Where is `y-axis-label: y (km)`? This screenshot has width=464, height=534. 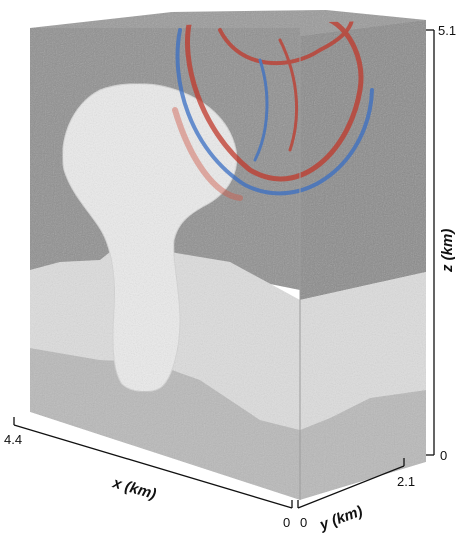 y-axis-label: y (km) is located at coordinates (341, 518).